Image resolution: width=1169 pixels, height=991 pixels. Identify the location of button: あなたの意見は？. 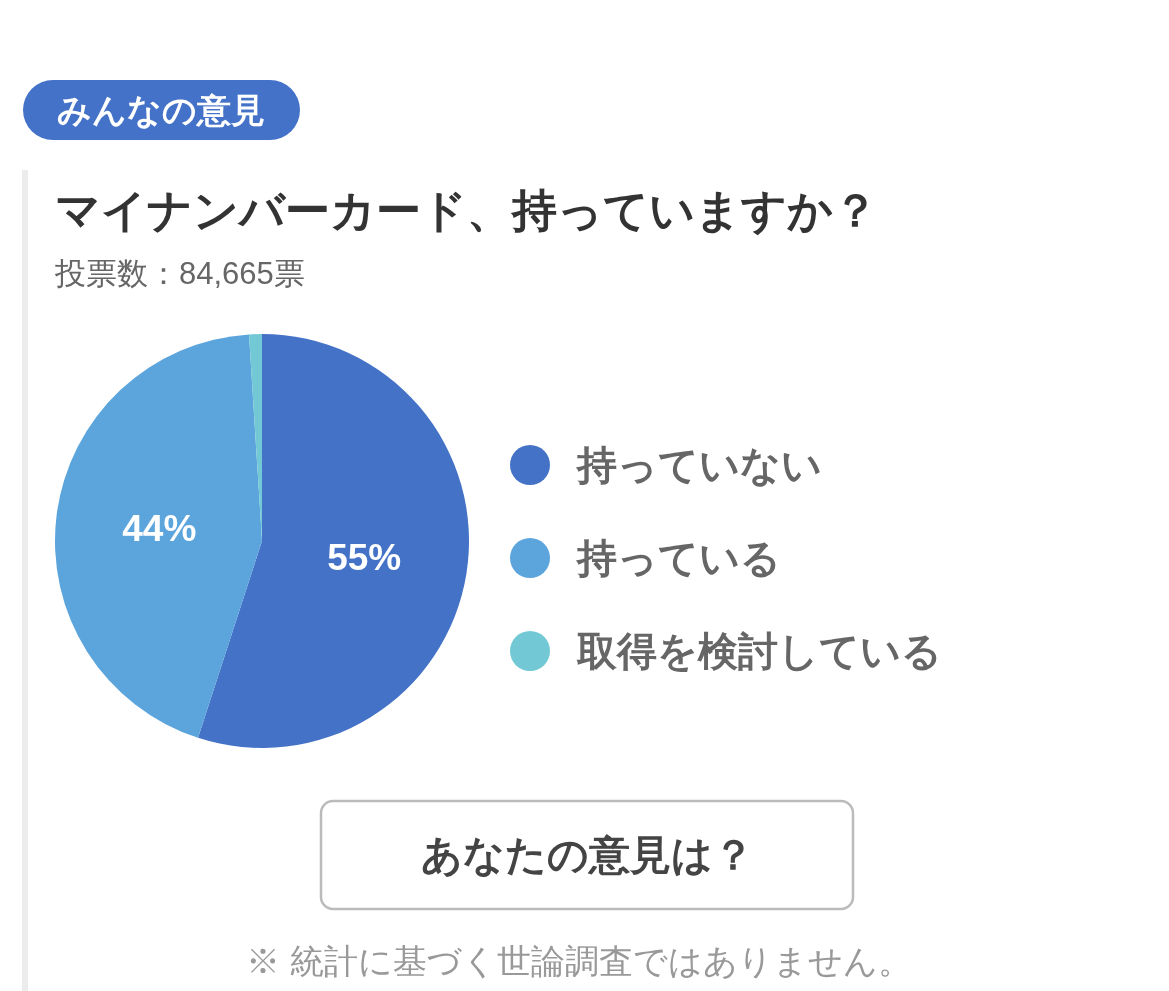
(587, 855).